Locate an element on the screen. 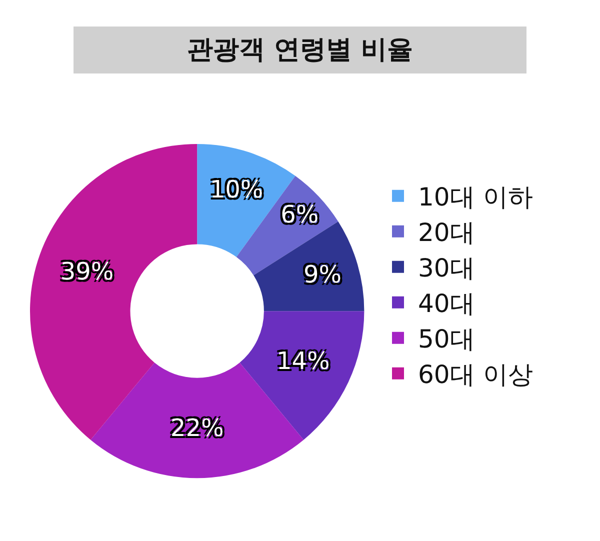  donut-slice is located at coordinates (302, 375).